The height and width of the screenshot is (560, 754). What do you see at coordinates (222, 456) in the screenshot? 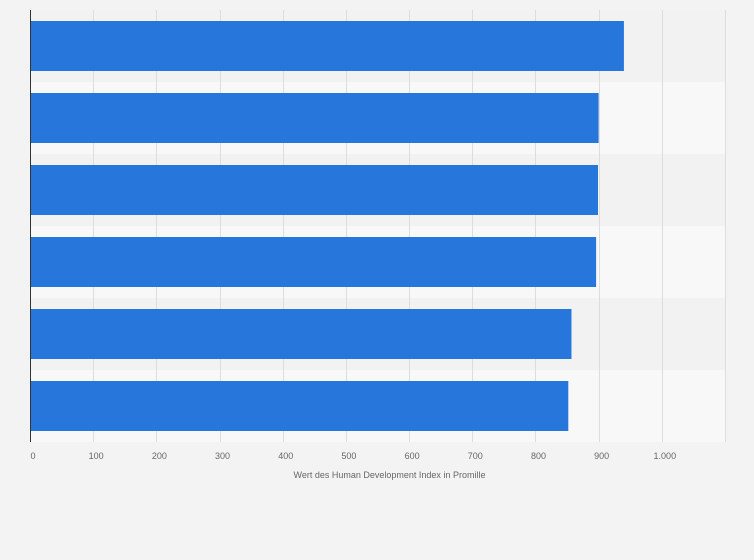
I see `x-tick-label: 300` at bounding box center [222, 456].